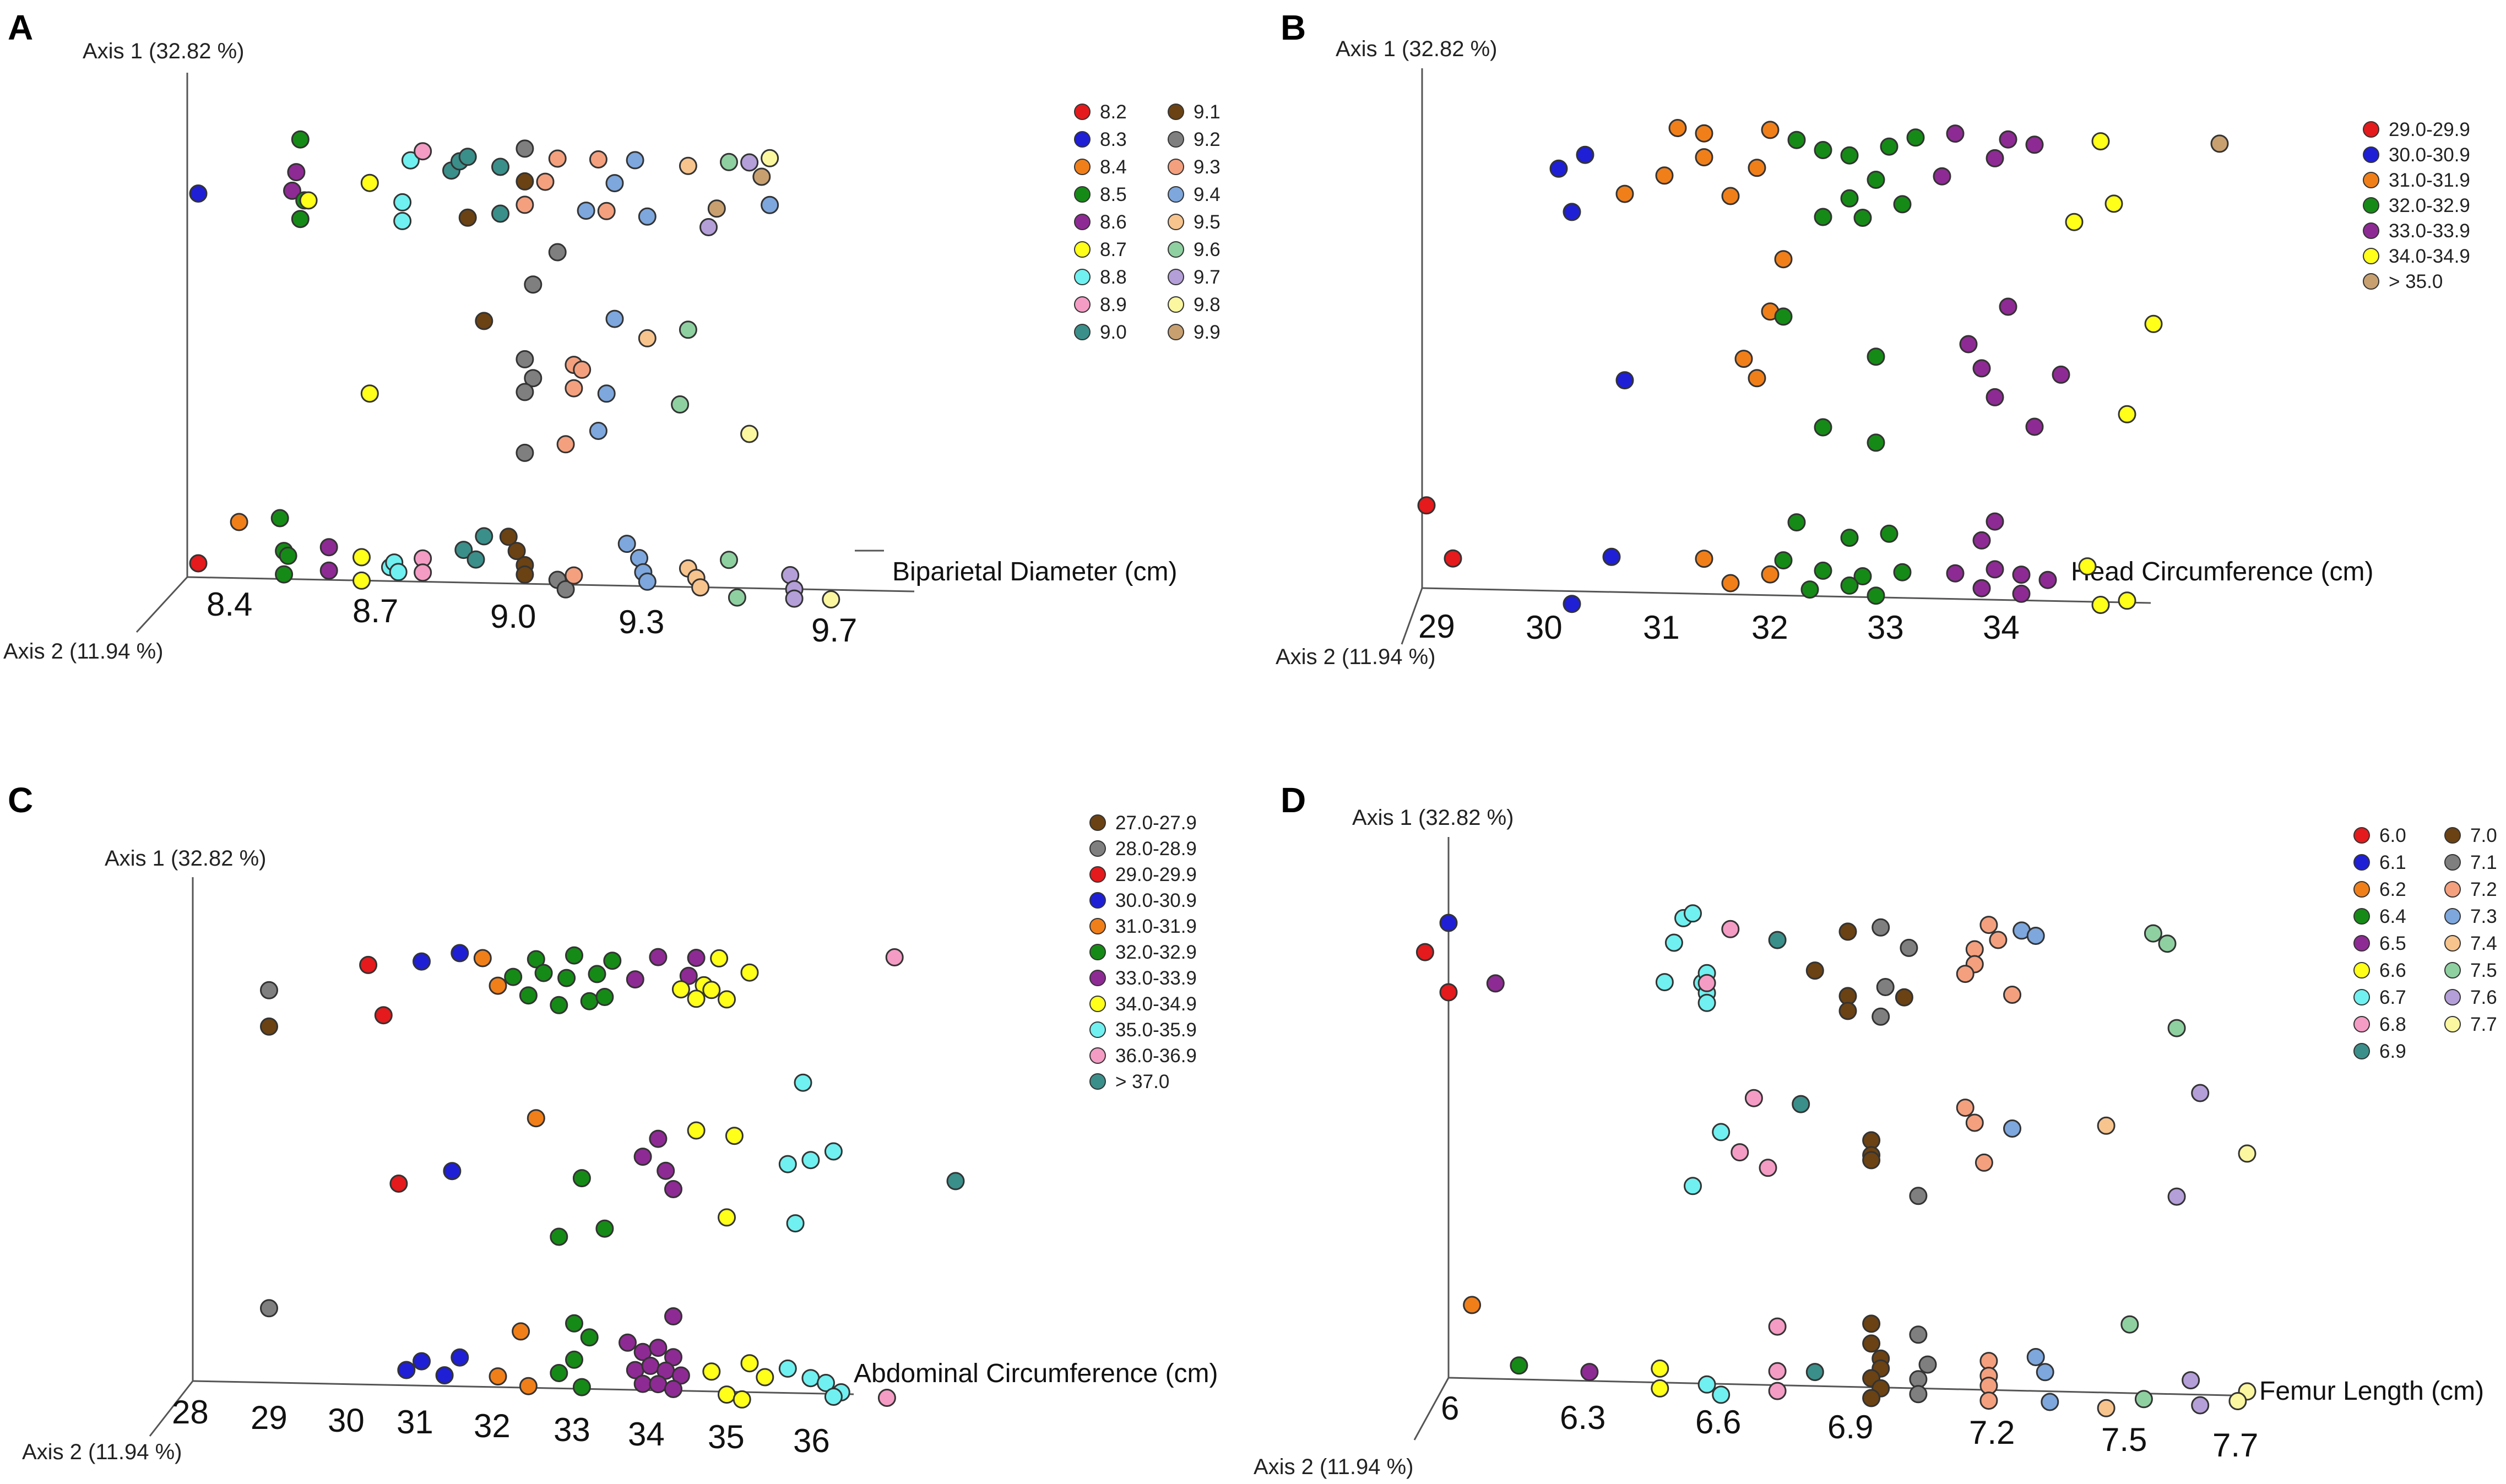 Image resolution: width=2506 pixels, height=1484 pixels. Describe the element at coordinates (2483, 997) in the screenshot. I see `legend-label: 7.6` at that location.